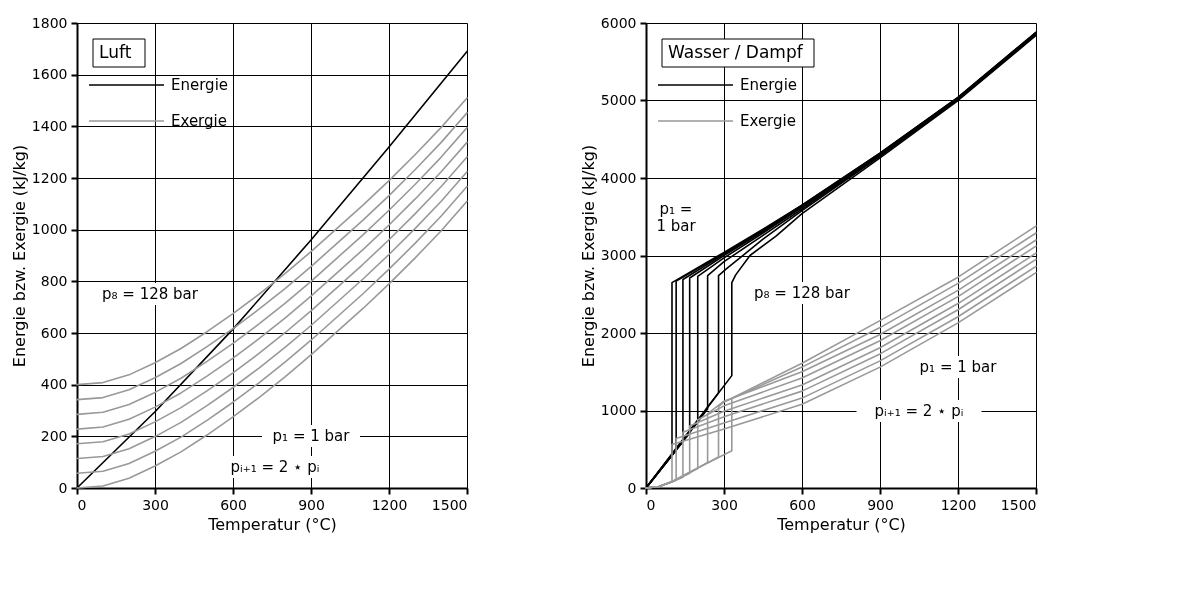  Describe the element at coordinates (618, 22) in the screenshot. I see `y-tick-label: 6000` at that location.